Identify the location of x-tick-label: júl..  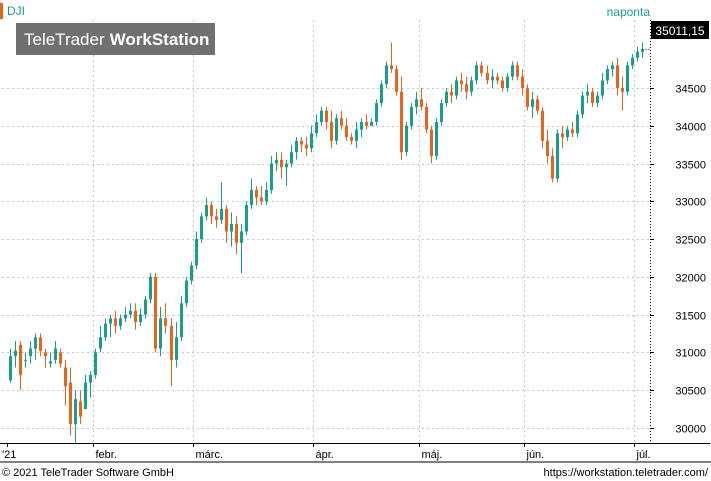
(643, 455).